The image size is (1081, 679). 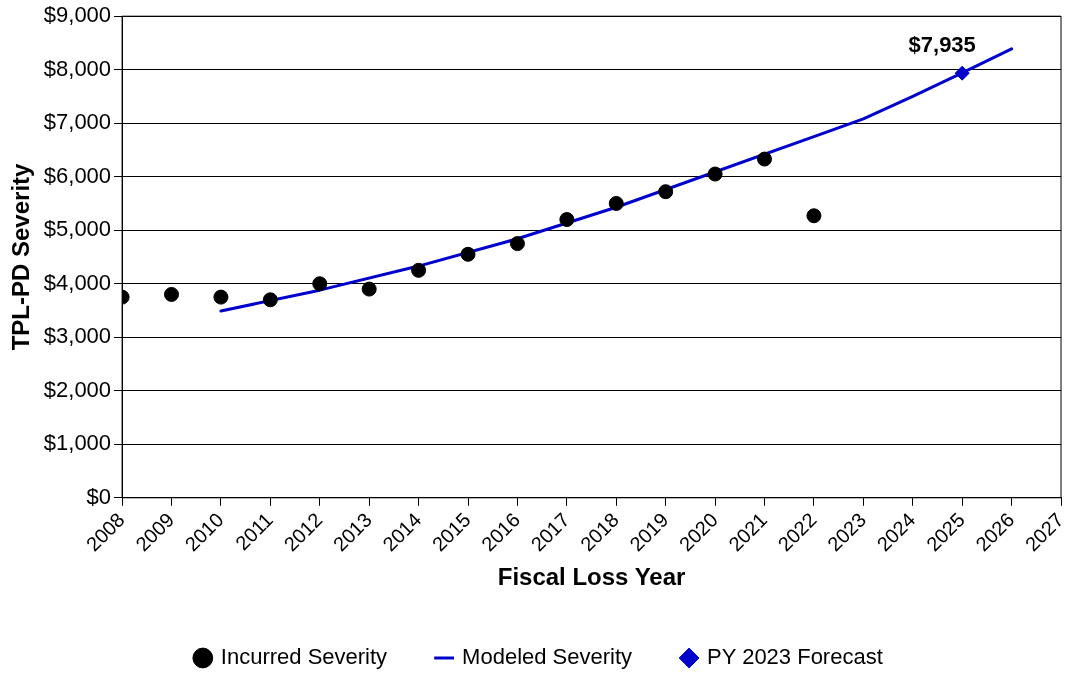 What do you see at coordinates (77, 122) in the screenshot?
I see `y-tick-label: $7,000` at bounding box center [77, 122].